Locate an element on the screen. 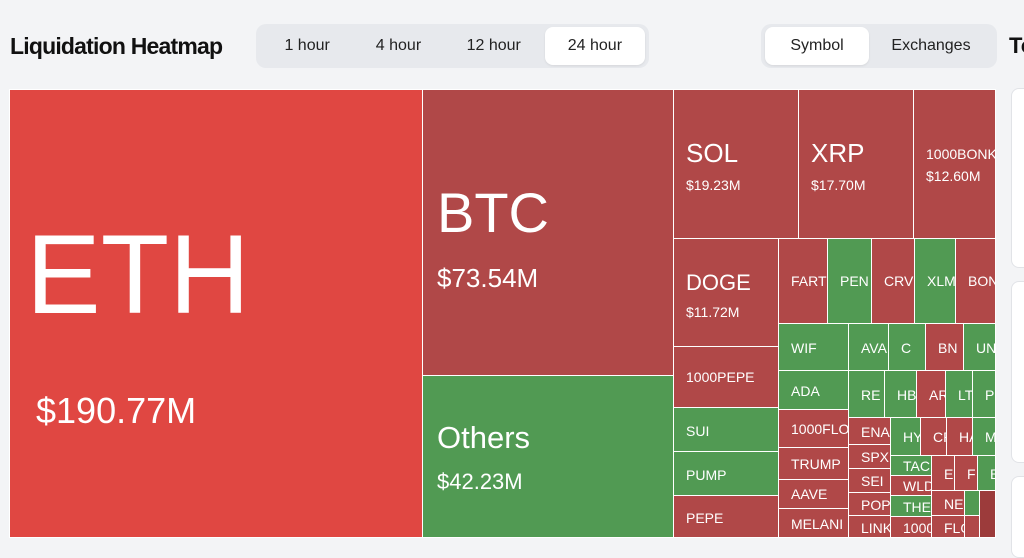 This screenshot has width=1024, height=558. tile-symbol: SPX is located at coordinates (875, 457).